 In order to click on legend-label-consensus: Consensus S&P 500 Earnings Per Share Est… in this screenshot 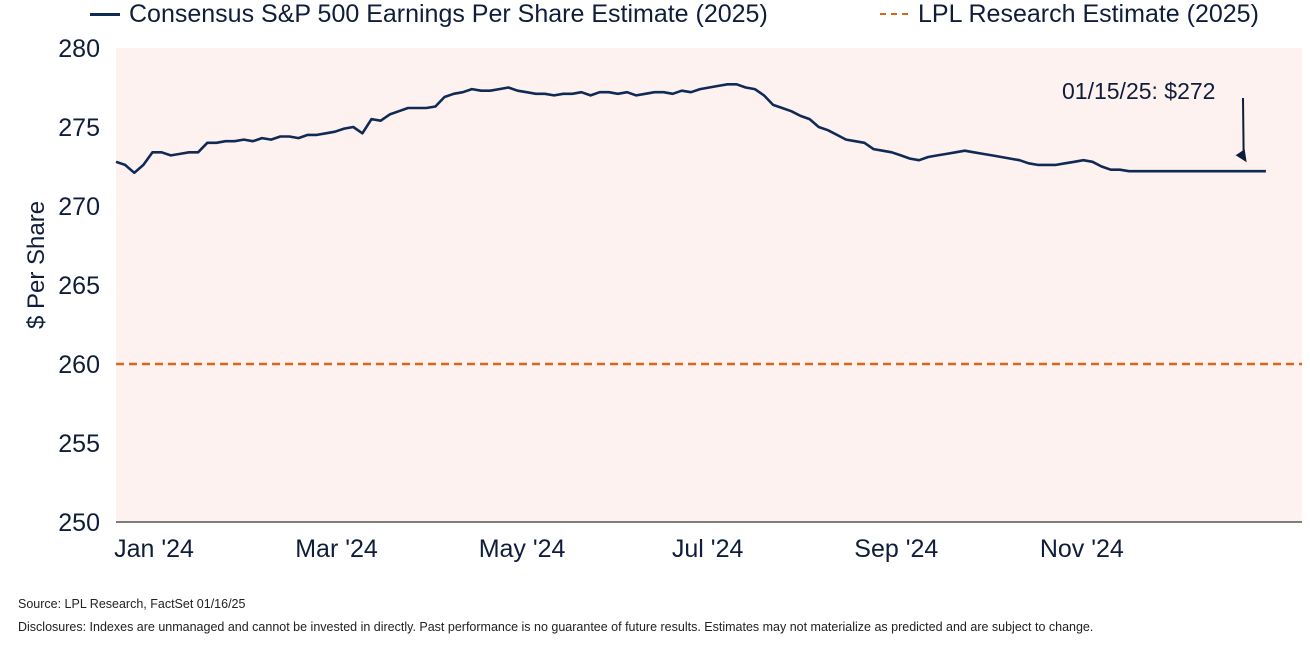, I will do `click(448, 14)`.